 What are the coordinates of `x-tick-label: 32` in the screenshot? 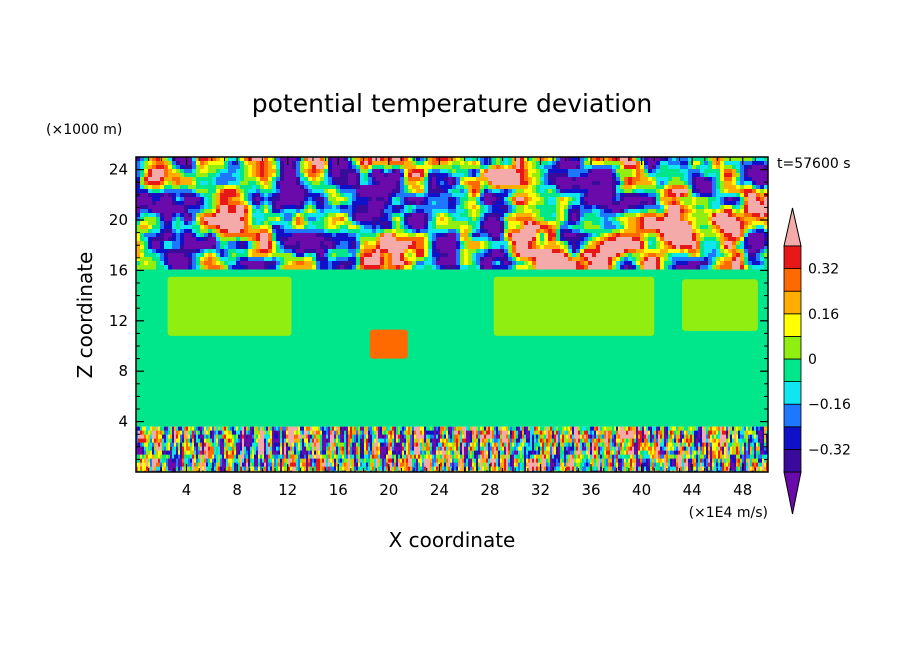 It's located at (540, 490).